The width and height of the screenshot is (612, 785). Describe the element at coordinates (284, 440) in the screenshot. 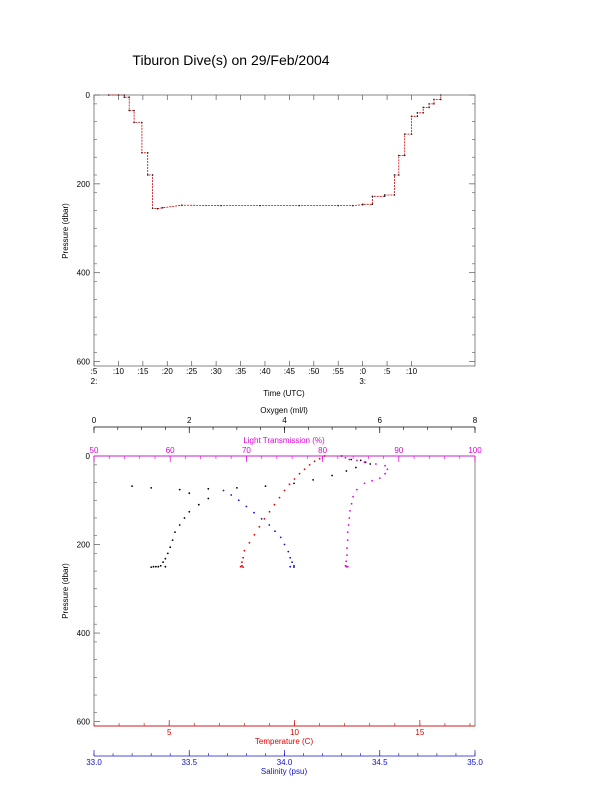

I see `transmission-axis-label: Light Transmission (%)` at that location.